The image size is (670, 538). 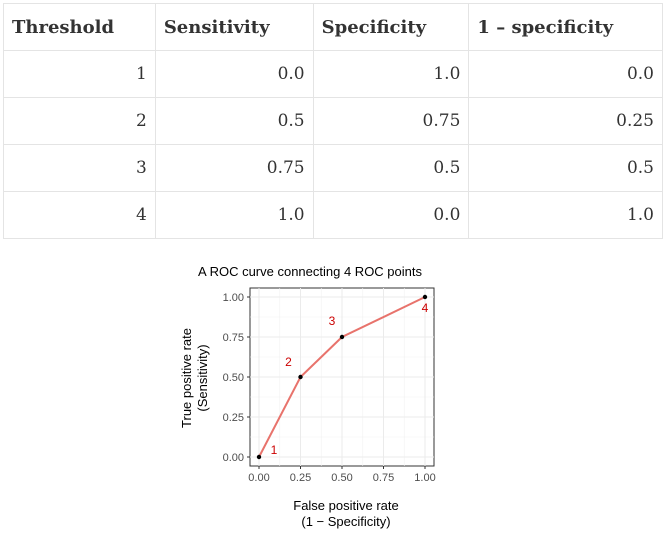 What do you see at coordinates (234, 168) in the screenshot?
I see `cell-sensitivity: 0.75` at bounding box center [234, 168].